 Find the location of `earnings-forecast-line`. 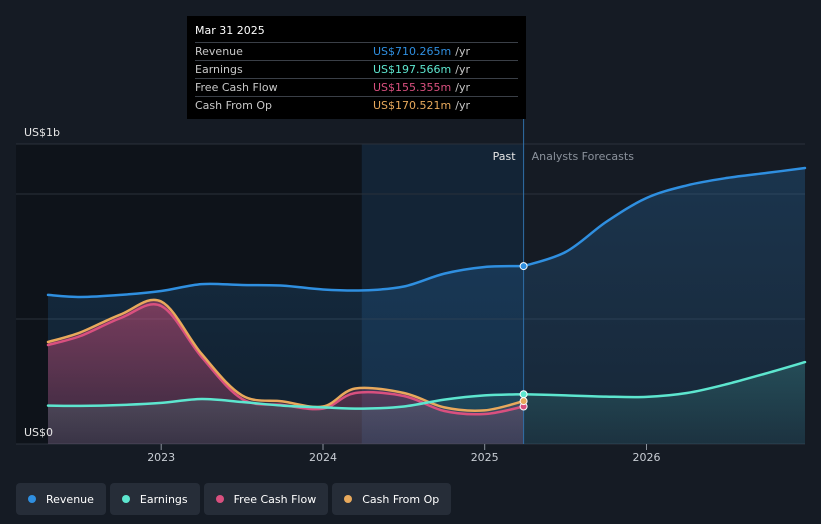

earnings-forecast-line is located at coordinates (664, 379).